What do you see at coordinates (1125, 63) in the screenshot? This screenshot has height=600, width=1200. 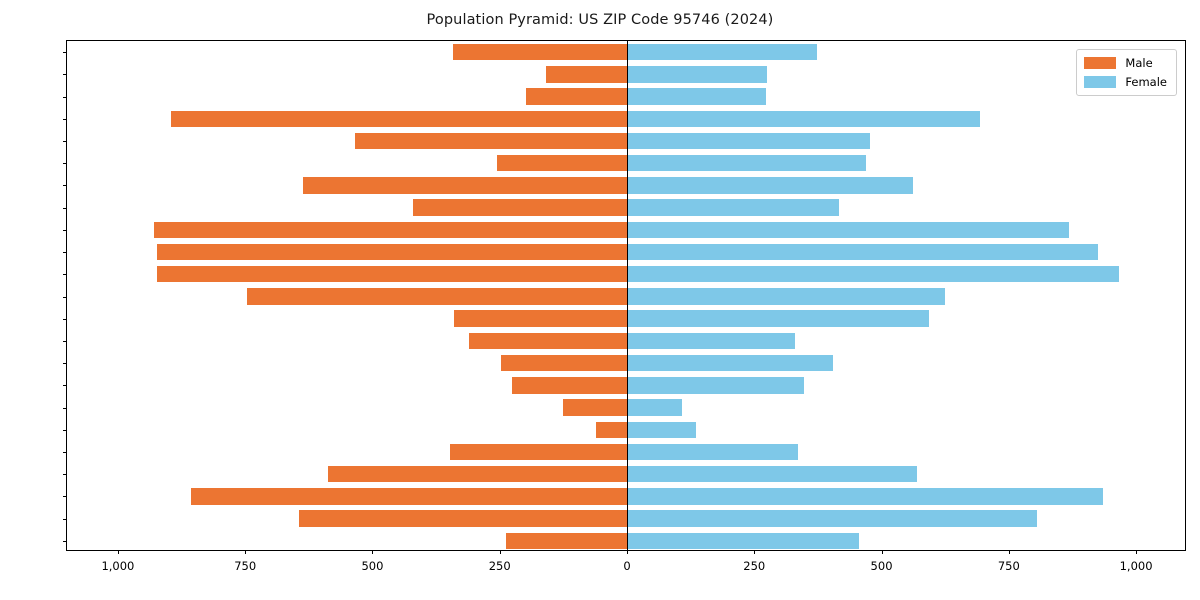 I see `legend-item-male: Male` at bounding box center [1125, 63].